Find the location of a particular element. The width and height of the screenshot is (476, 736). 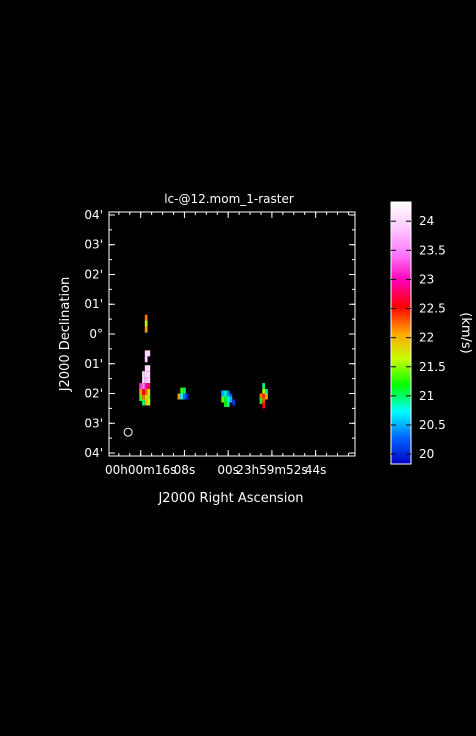

chart-title: lc-@12.mom_1-raster is located at coordinates (229, 199).